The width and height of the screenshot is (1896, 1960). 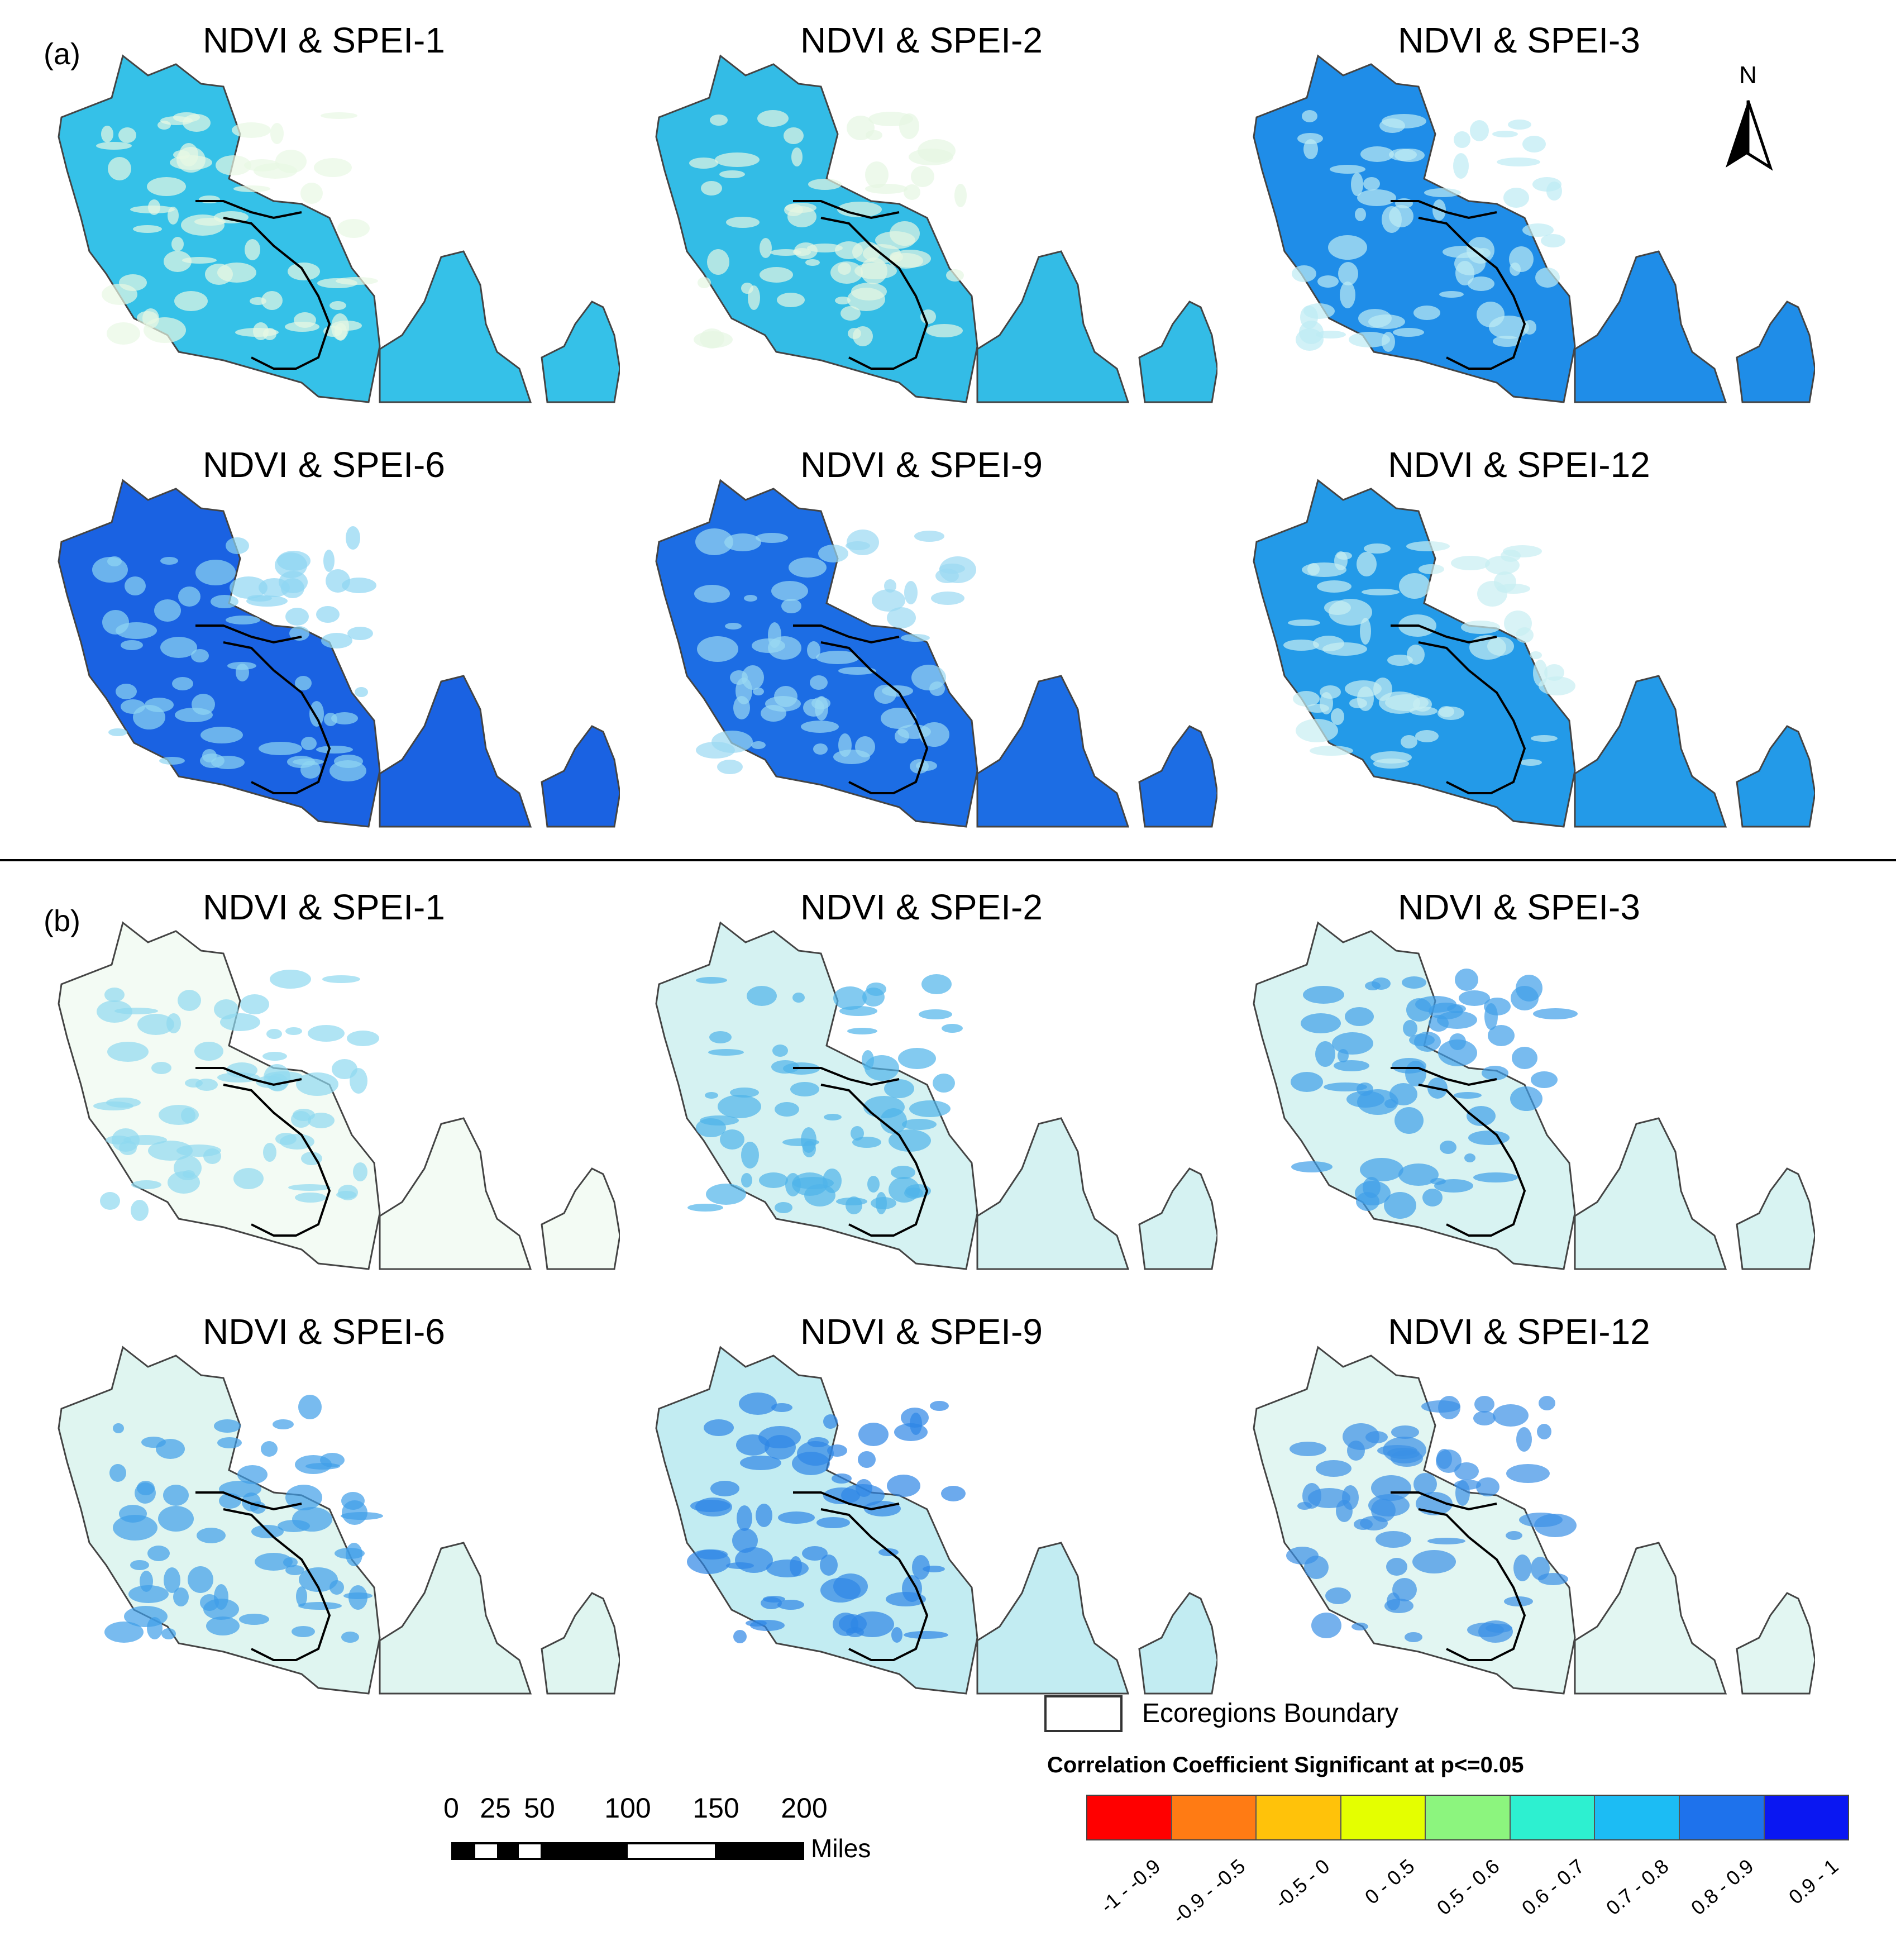 I want to click on legend-class-label: 0.8 - 0.9, so click(x=1722, y=1887).